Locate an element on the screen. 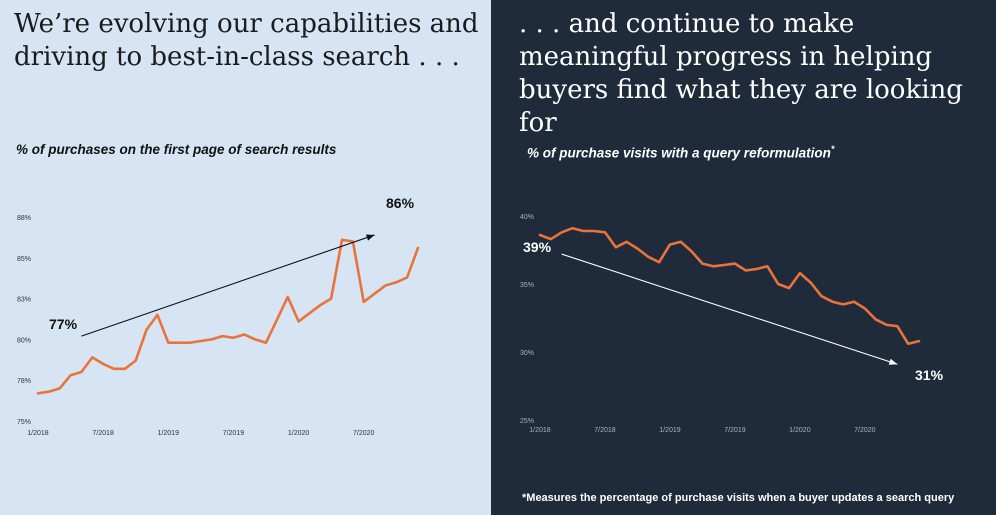 This screenshot has width=996, height=515. footnote-marker: * is located at coordinates (832, 149).